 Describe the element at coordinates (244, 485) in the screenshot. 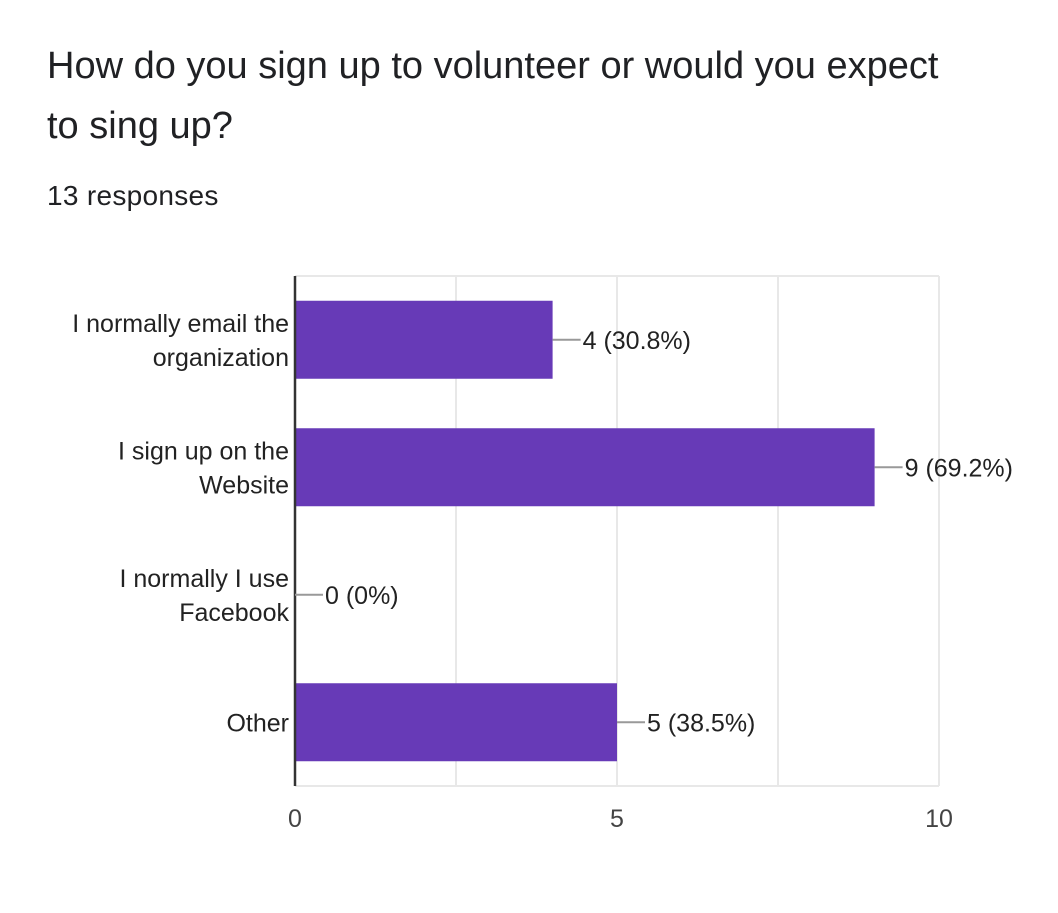

I see `category-label: Website` at that location.